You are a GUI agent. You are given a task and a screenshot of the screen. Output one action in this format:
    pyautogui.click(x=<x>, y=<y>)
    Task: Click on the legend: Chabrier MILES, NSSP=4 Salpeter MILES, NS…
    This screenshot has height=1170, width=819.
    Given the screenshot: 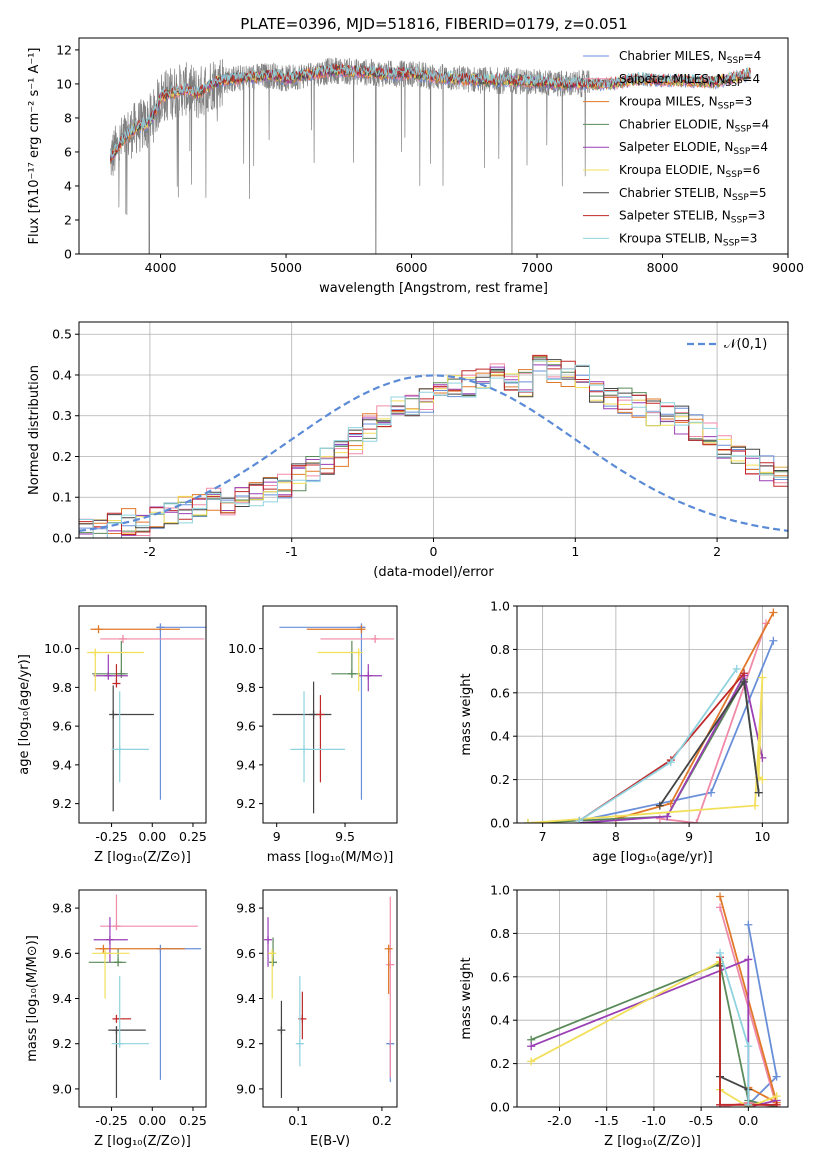 What is the action you would take?
    pyautogui.click(x=676, y=148)
    